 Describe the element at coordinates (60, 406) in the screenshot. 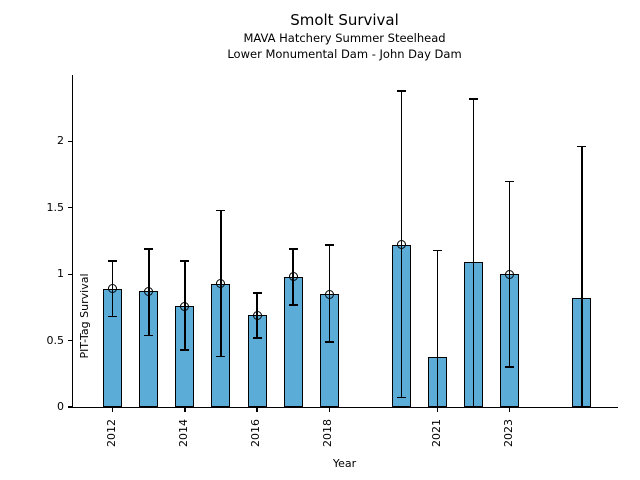

I see `y-tick-label: 0` at that location.